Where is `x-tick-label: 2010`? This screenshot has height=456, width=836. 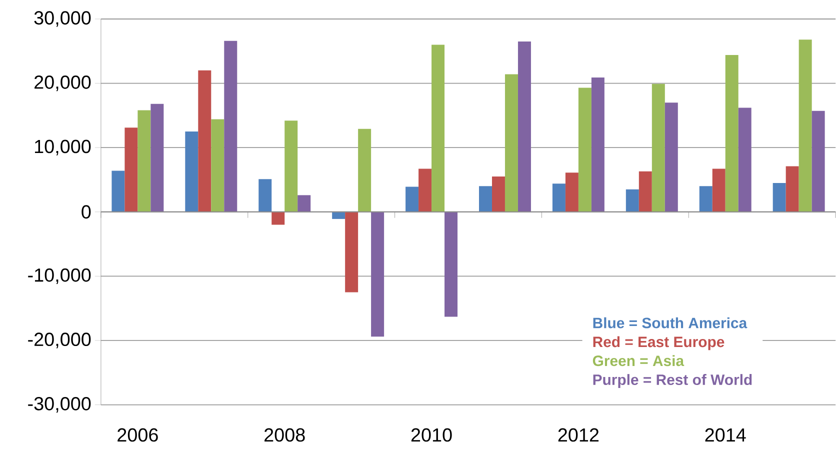 x-tick-label: 2010 is located at coordinates (431, 435).